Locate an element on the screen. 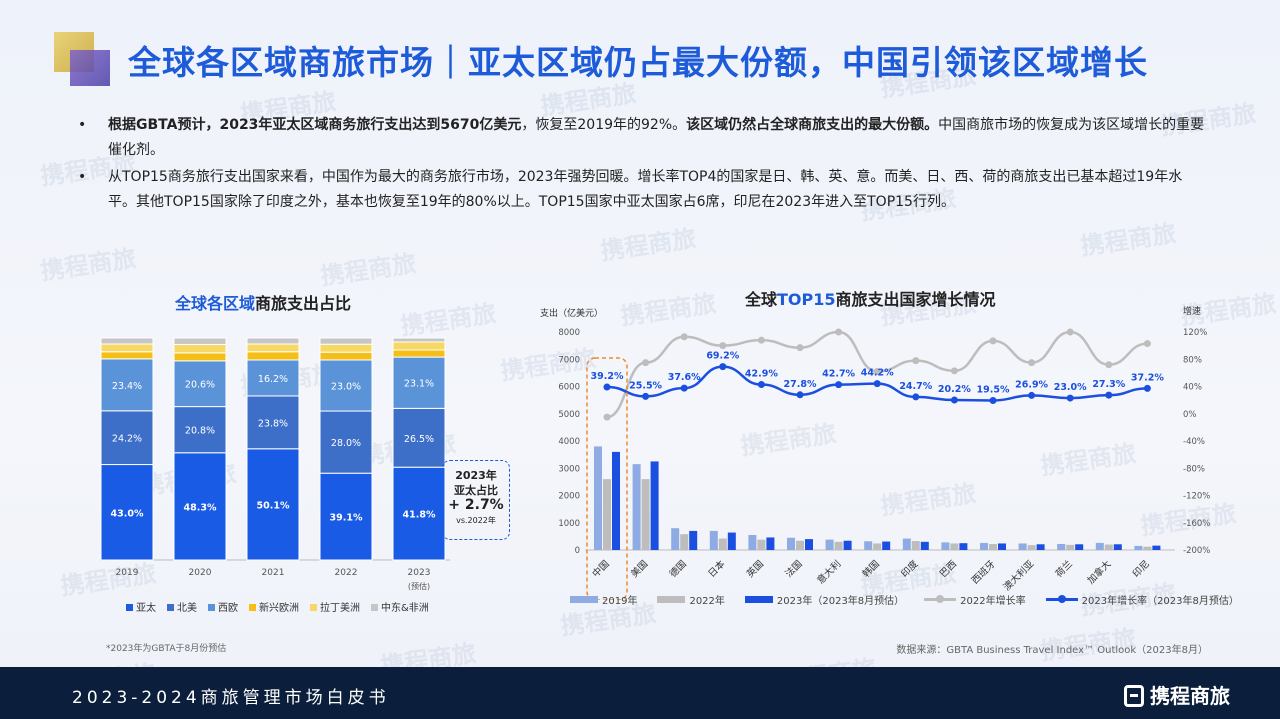 Image resolution: width=1280 pixels, height=719 pixels. y-tick-label: 2000 is located at coordinates (569, 497).